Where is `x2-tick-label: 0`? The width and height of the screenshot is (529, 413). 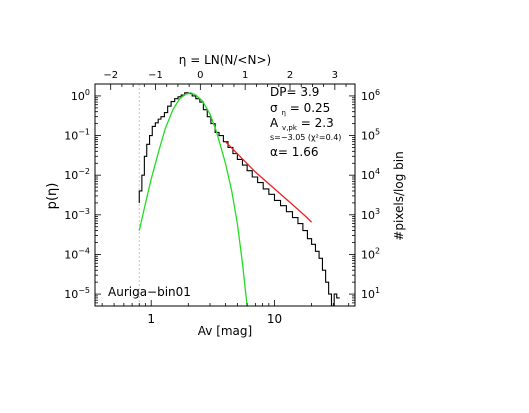 x2-tick-label: 0 is located at coordinates (200, 75).